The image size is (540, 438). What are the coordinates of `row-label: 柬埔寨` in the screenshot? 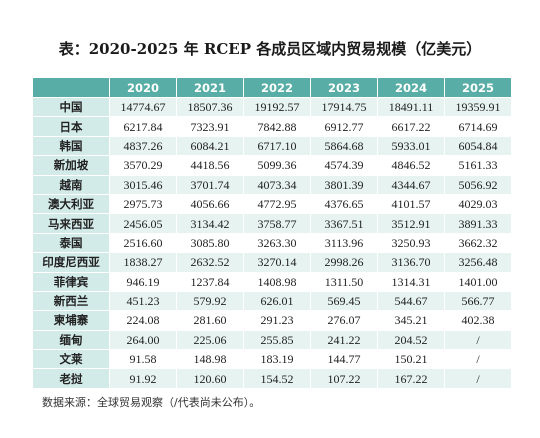 It's located at (71, 320).